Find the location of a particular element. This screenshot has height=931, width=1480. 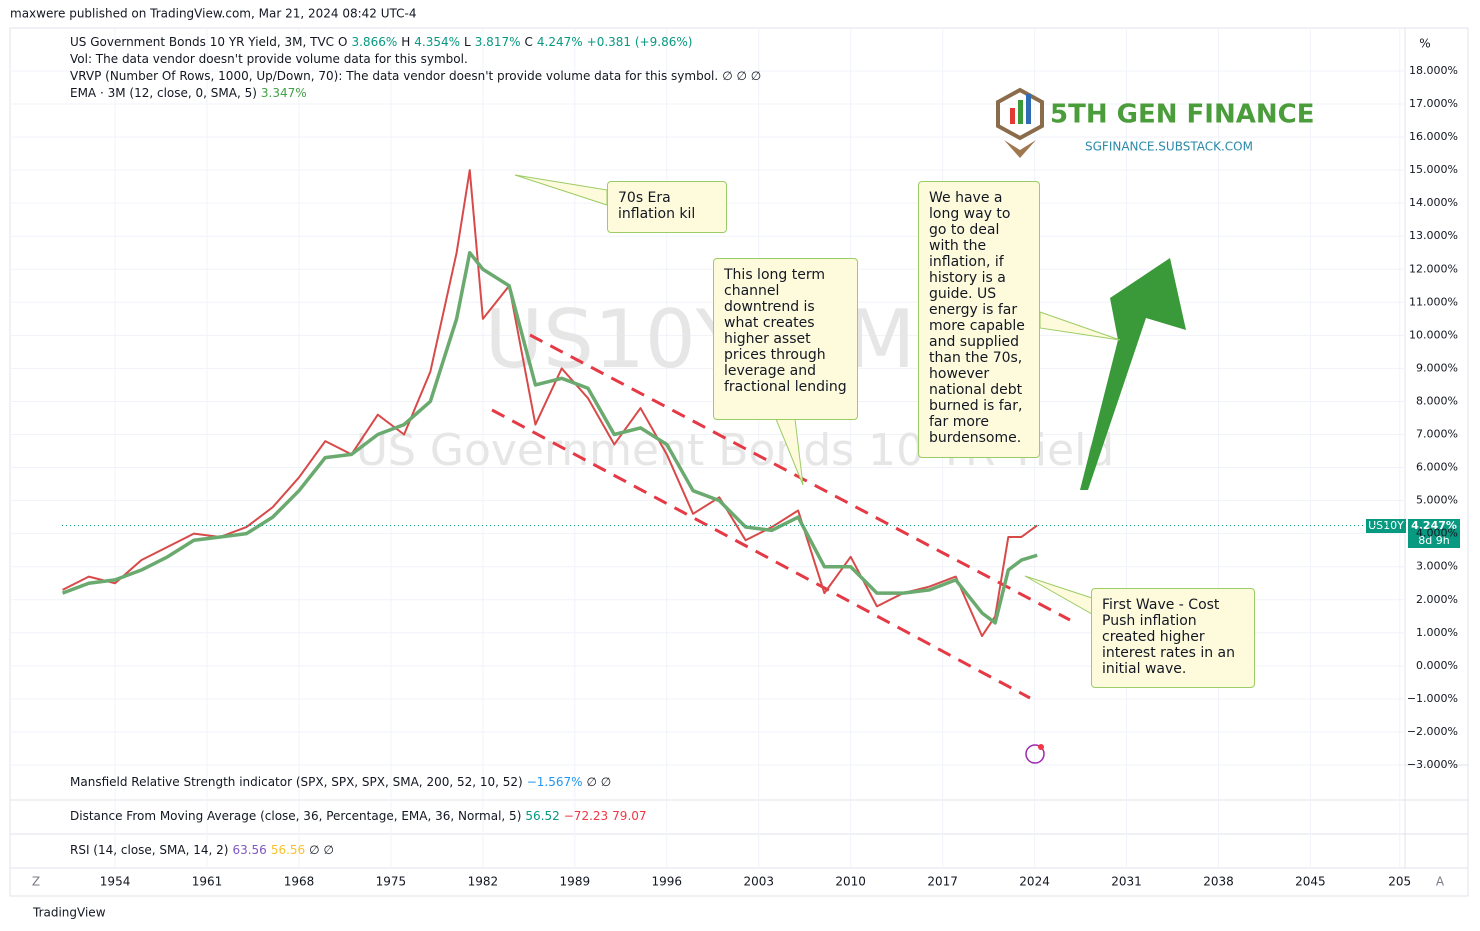

x-tick-label: 2045 is located at coordinates (1310, 882).